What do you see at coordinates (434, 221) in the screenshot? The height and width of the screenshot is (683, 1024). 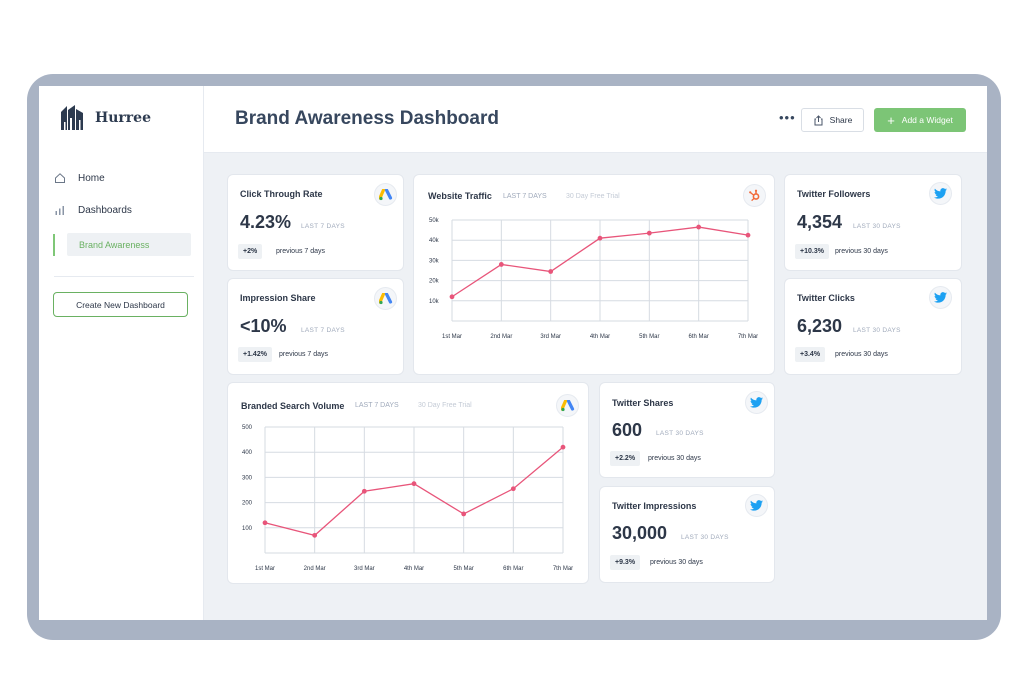 I see `y-tick-label: 50k` at bounding box center [434, 221].